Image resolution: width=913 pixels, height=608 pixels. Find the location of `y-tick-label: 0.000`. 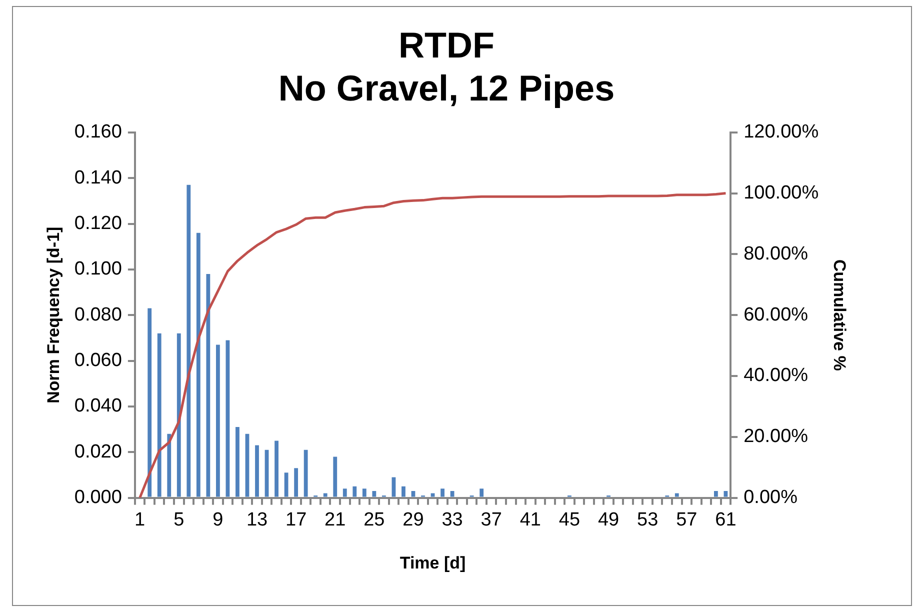

y-tick-label: 0.000 is located at coordinates (98, 497).